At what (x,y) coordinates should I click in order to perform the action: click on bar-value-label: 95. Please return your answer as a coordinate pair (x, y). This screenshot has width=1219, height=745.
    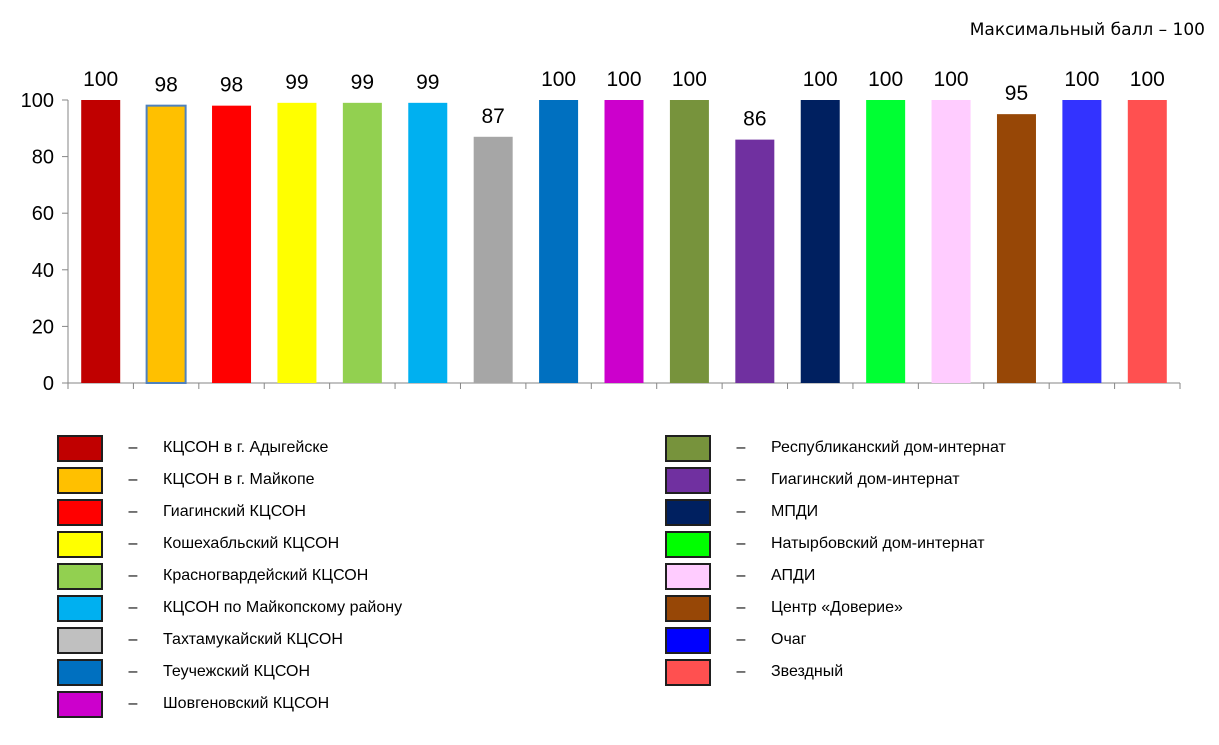
    Looking at the image, I should click on (1016, 93).